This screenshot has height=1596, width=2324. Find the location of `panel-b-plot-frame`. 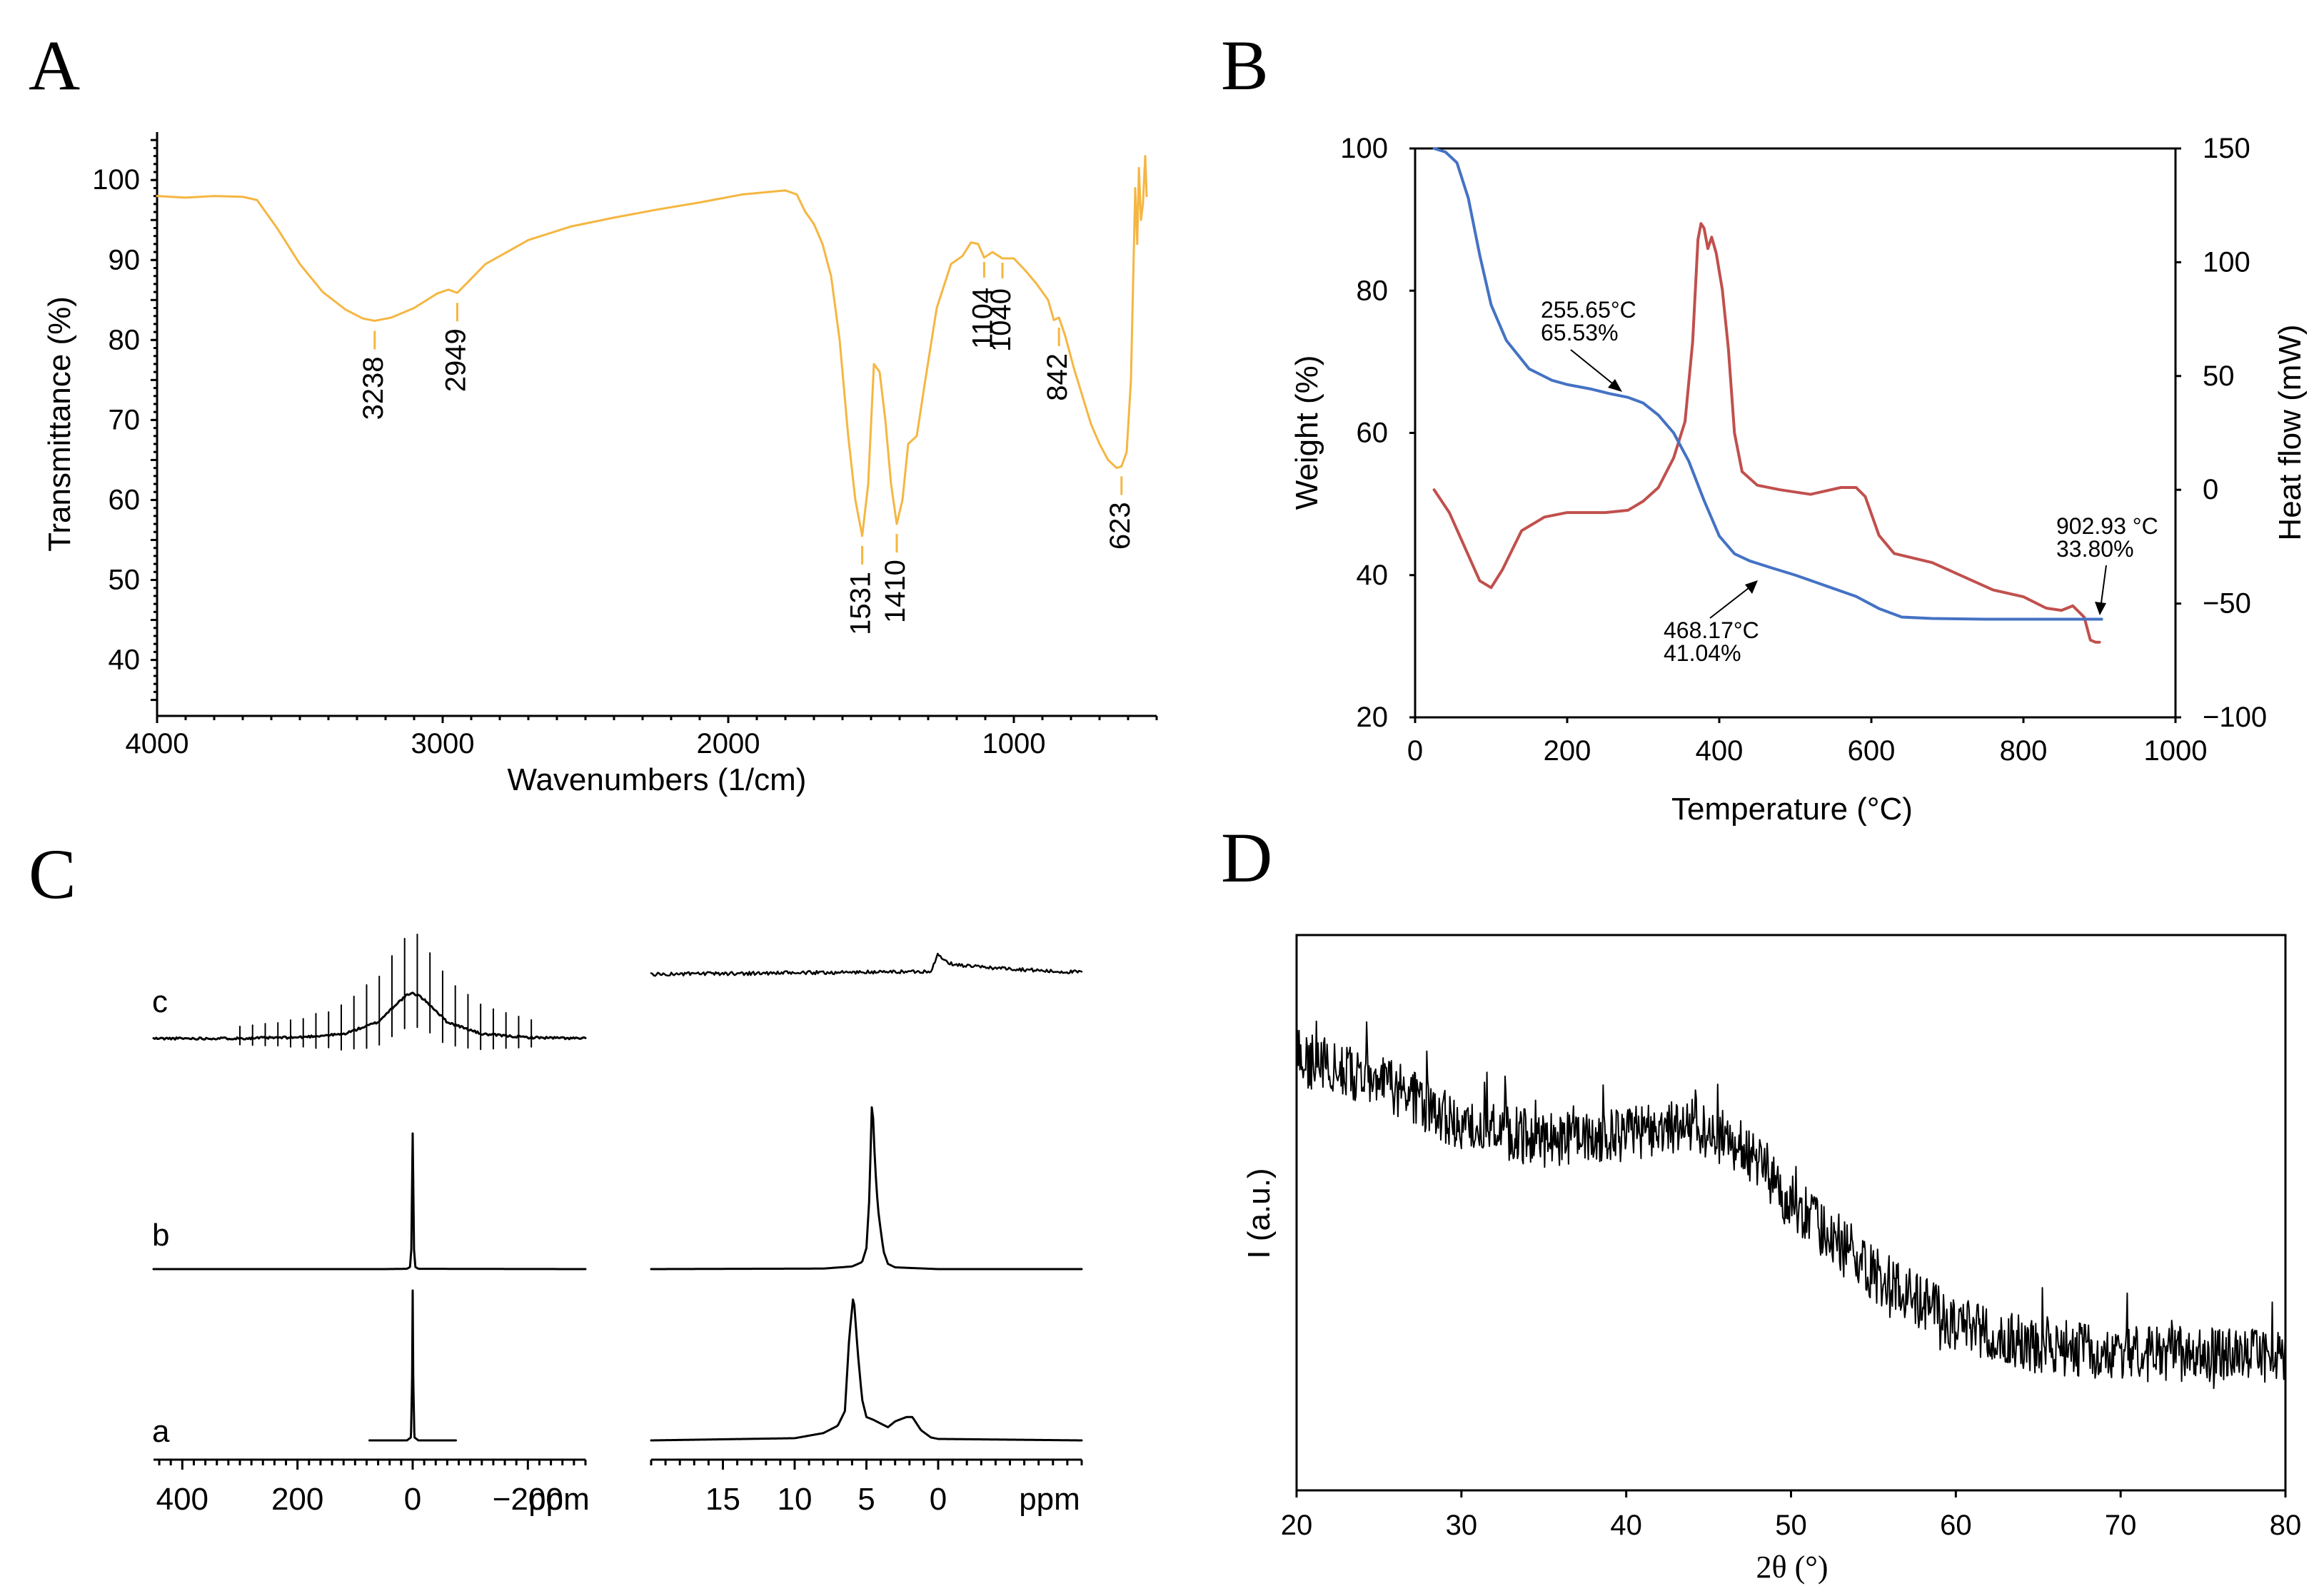

panel-b-plot-frame is located at coordinates (1795, 433).